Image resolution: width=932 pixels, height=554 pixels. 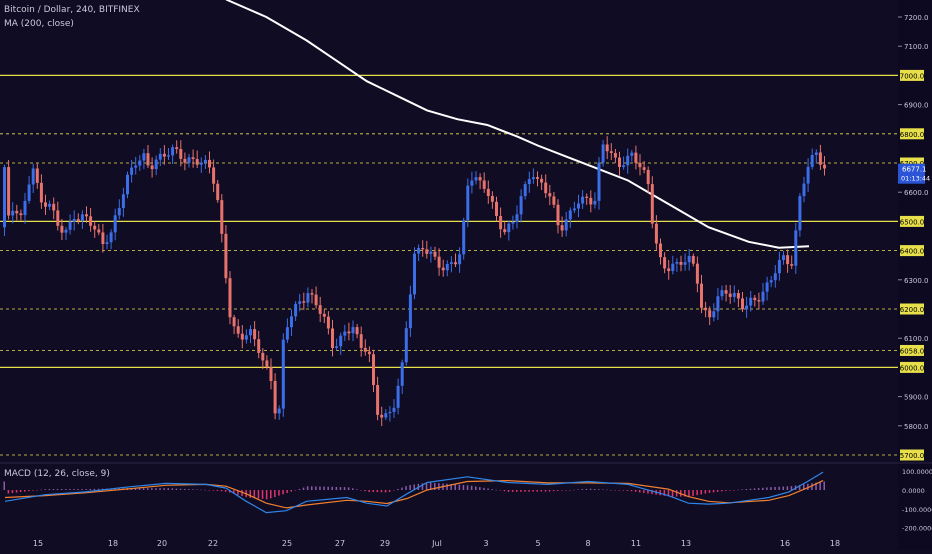 What do you see at coordinates (835, 543) in the screenshot?
I see `time-axis-label: 18` at bounding box center [835, 543].